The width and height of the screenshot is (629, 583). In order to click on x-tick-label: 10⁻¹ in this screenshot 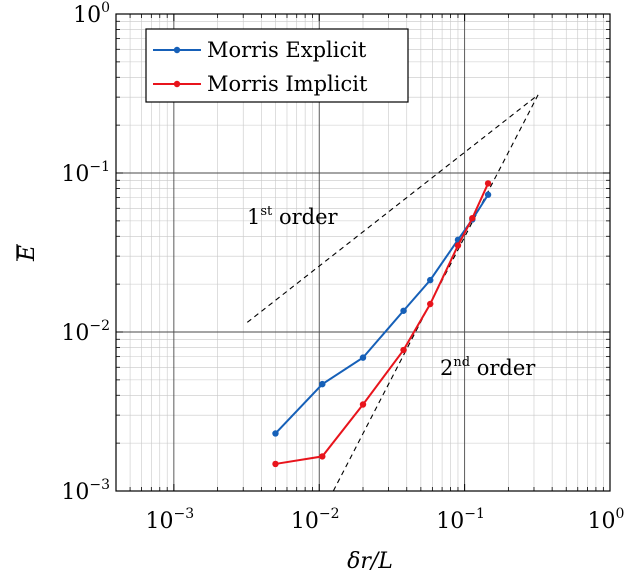, I will do `click(460, 520)`.